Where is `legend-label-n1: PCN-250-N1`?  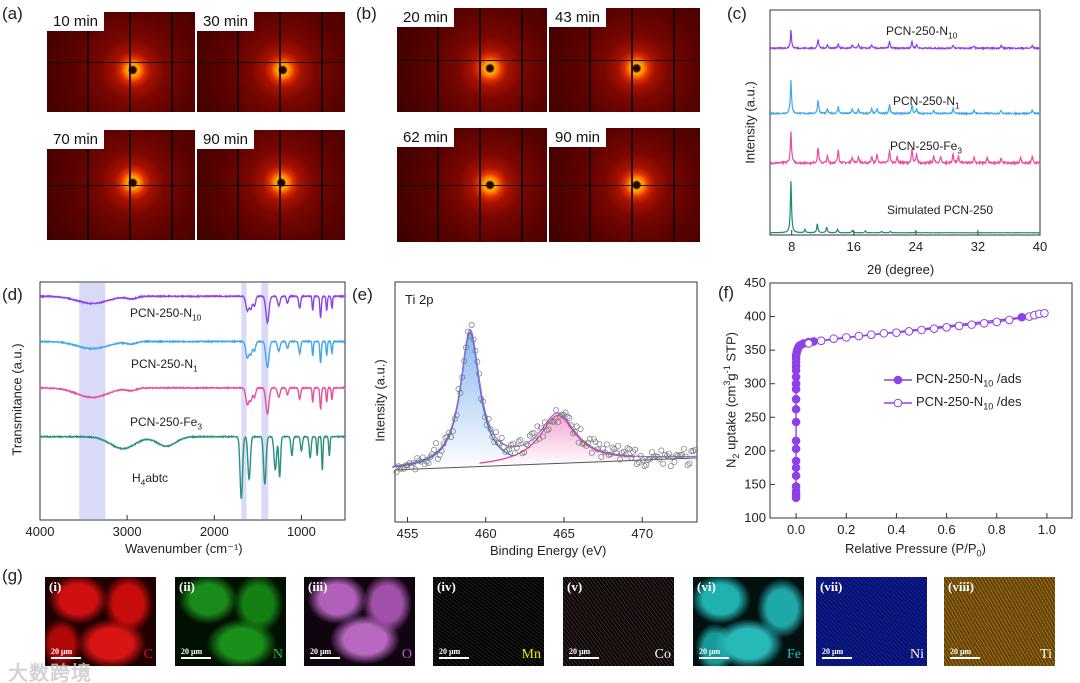
legend-label-n1: PCN-250-N1 is located at coordinates (926, 102).